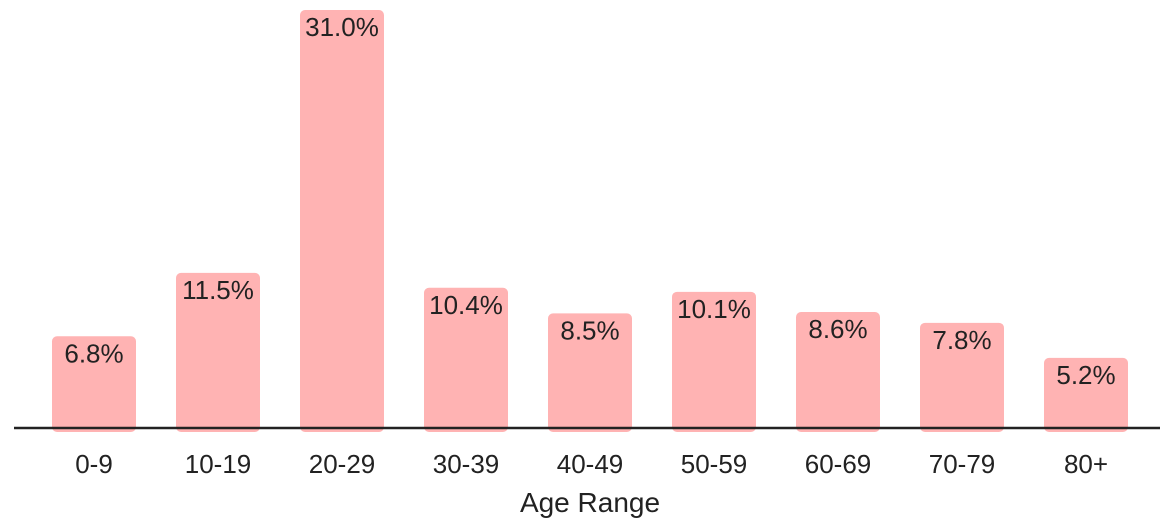 The width and height of the screenshot is (1160, 524). What do you see at coordinates (590, 502) in the screenshot?
I see `x-axis-title: Age Range` at bounding box center [590, 502].